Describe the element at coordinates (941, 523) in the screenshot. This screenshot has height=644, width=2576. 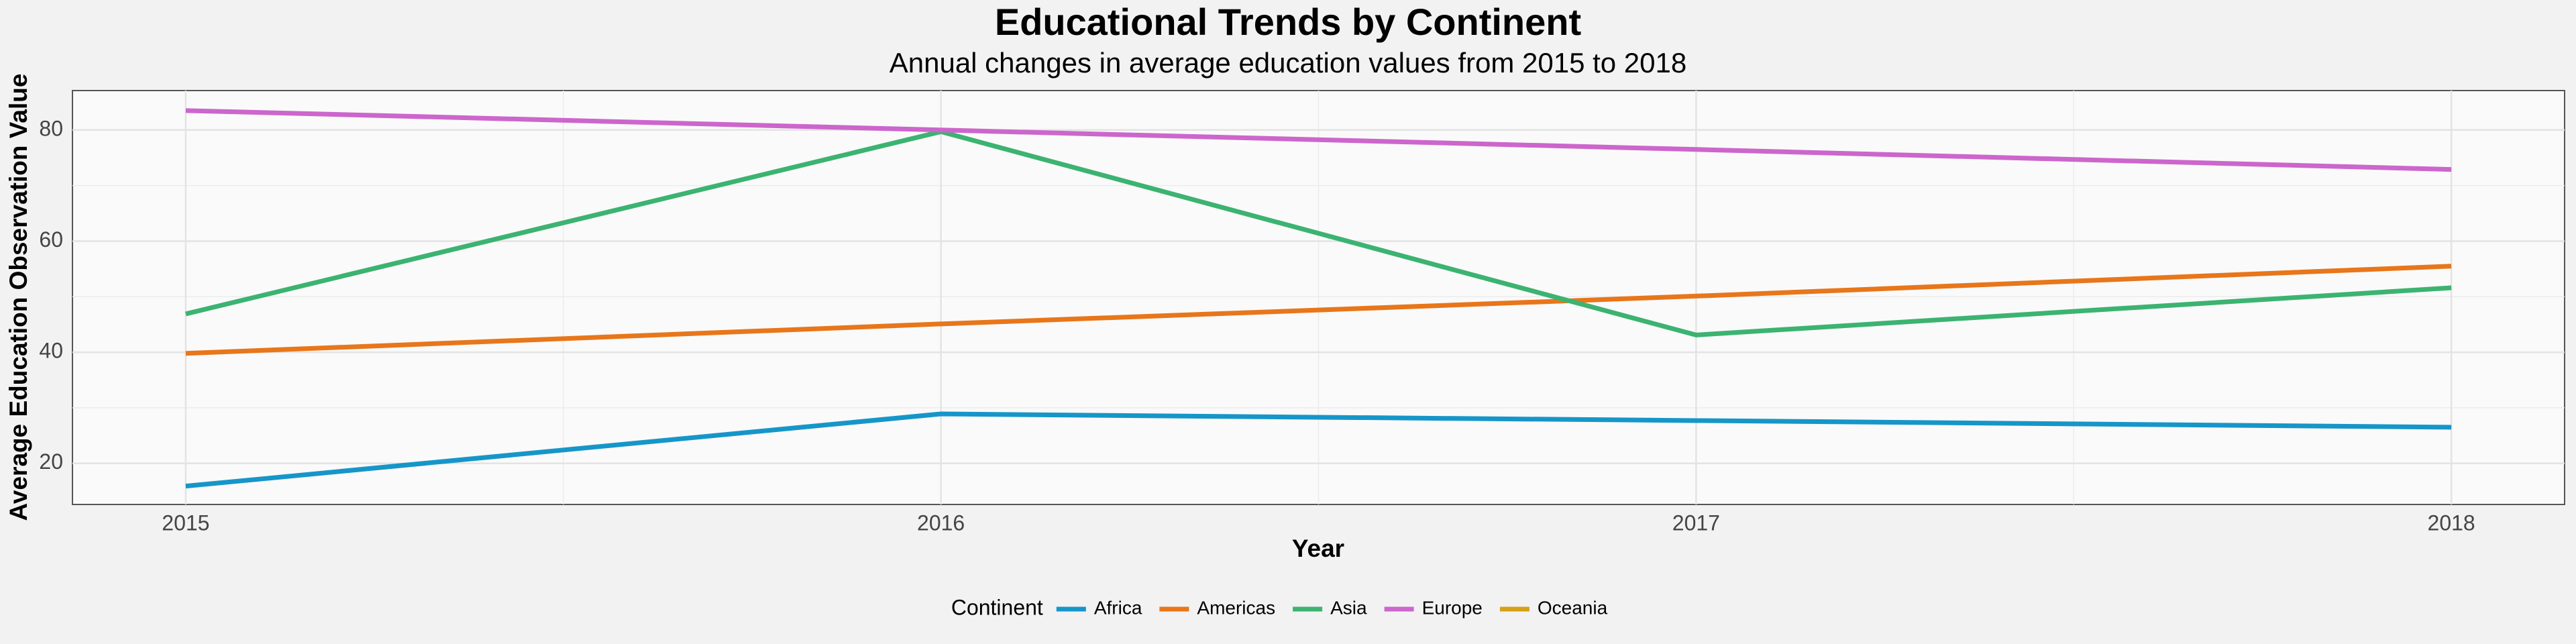
I see `x-tick-label: 2016` at that location.